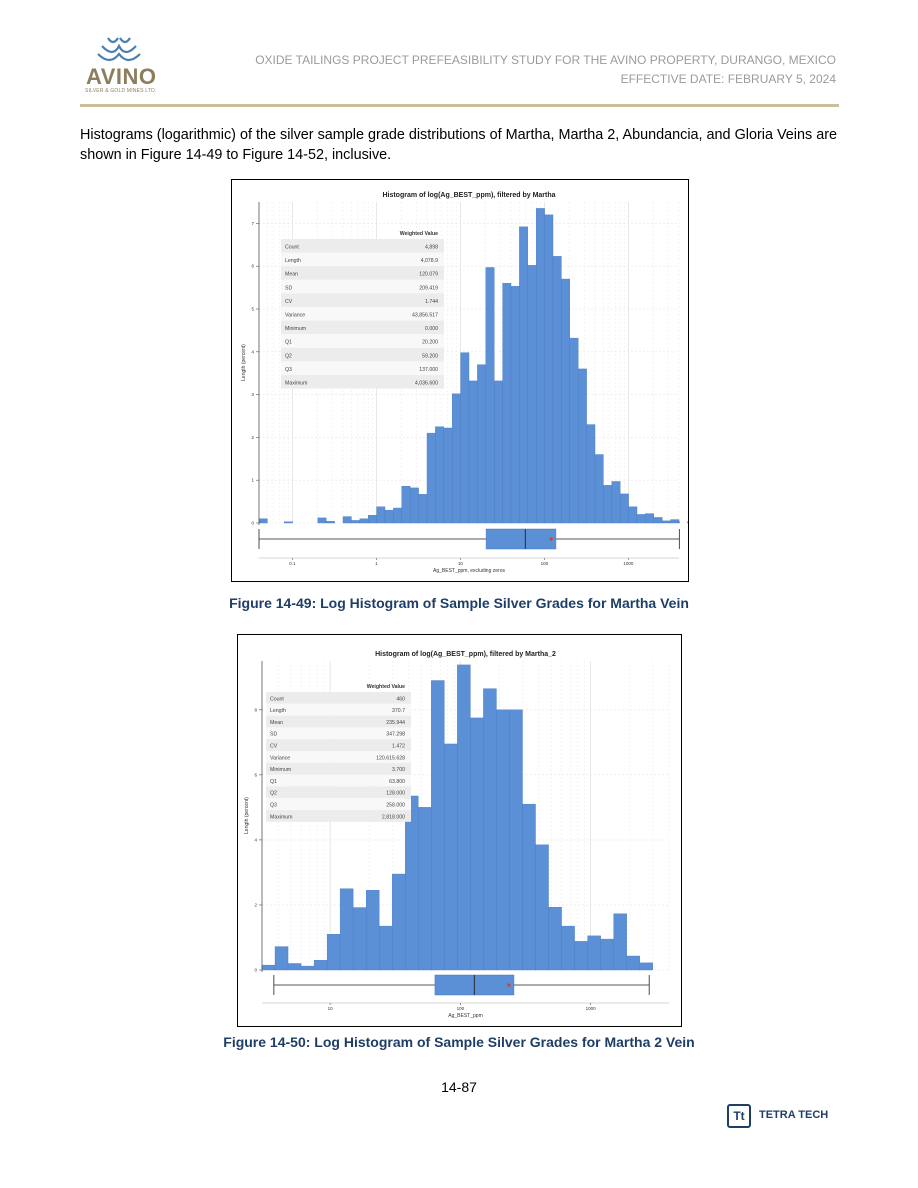 This screenshot has width=918, height=1188. I want to click on boxplot-box, so click(521, 539).